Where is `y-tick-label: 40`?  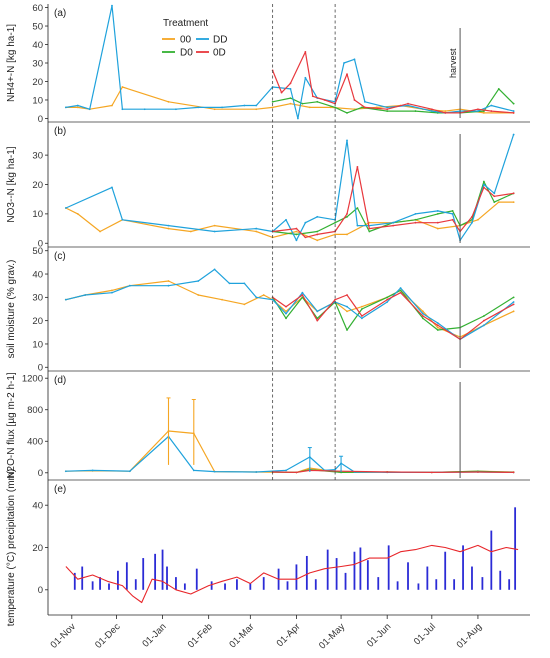
y-tick-label: 40 is located at coordinates (37, 506).